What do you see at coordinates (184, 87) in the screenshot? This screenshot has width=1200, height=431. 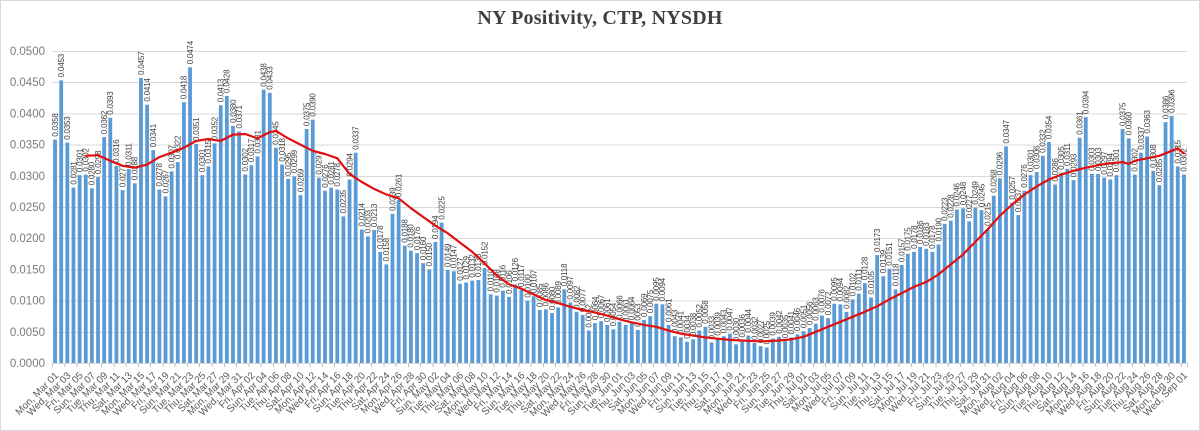 I see `bar-value-label: 0.0418` at bounding box center [184, 87].